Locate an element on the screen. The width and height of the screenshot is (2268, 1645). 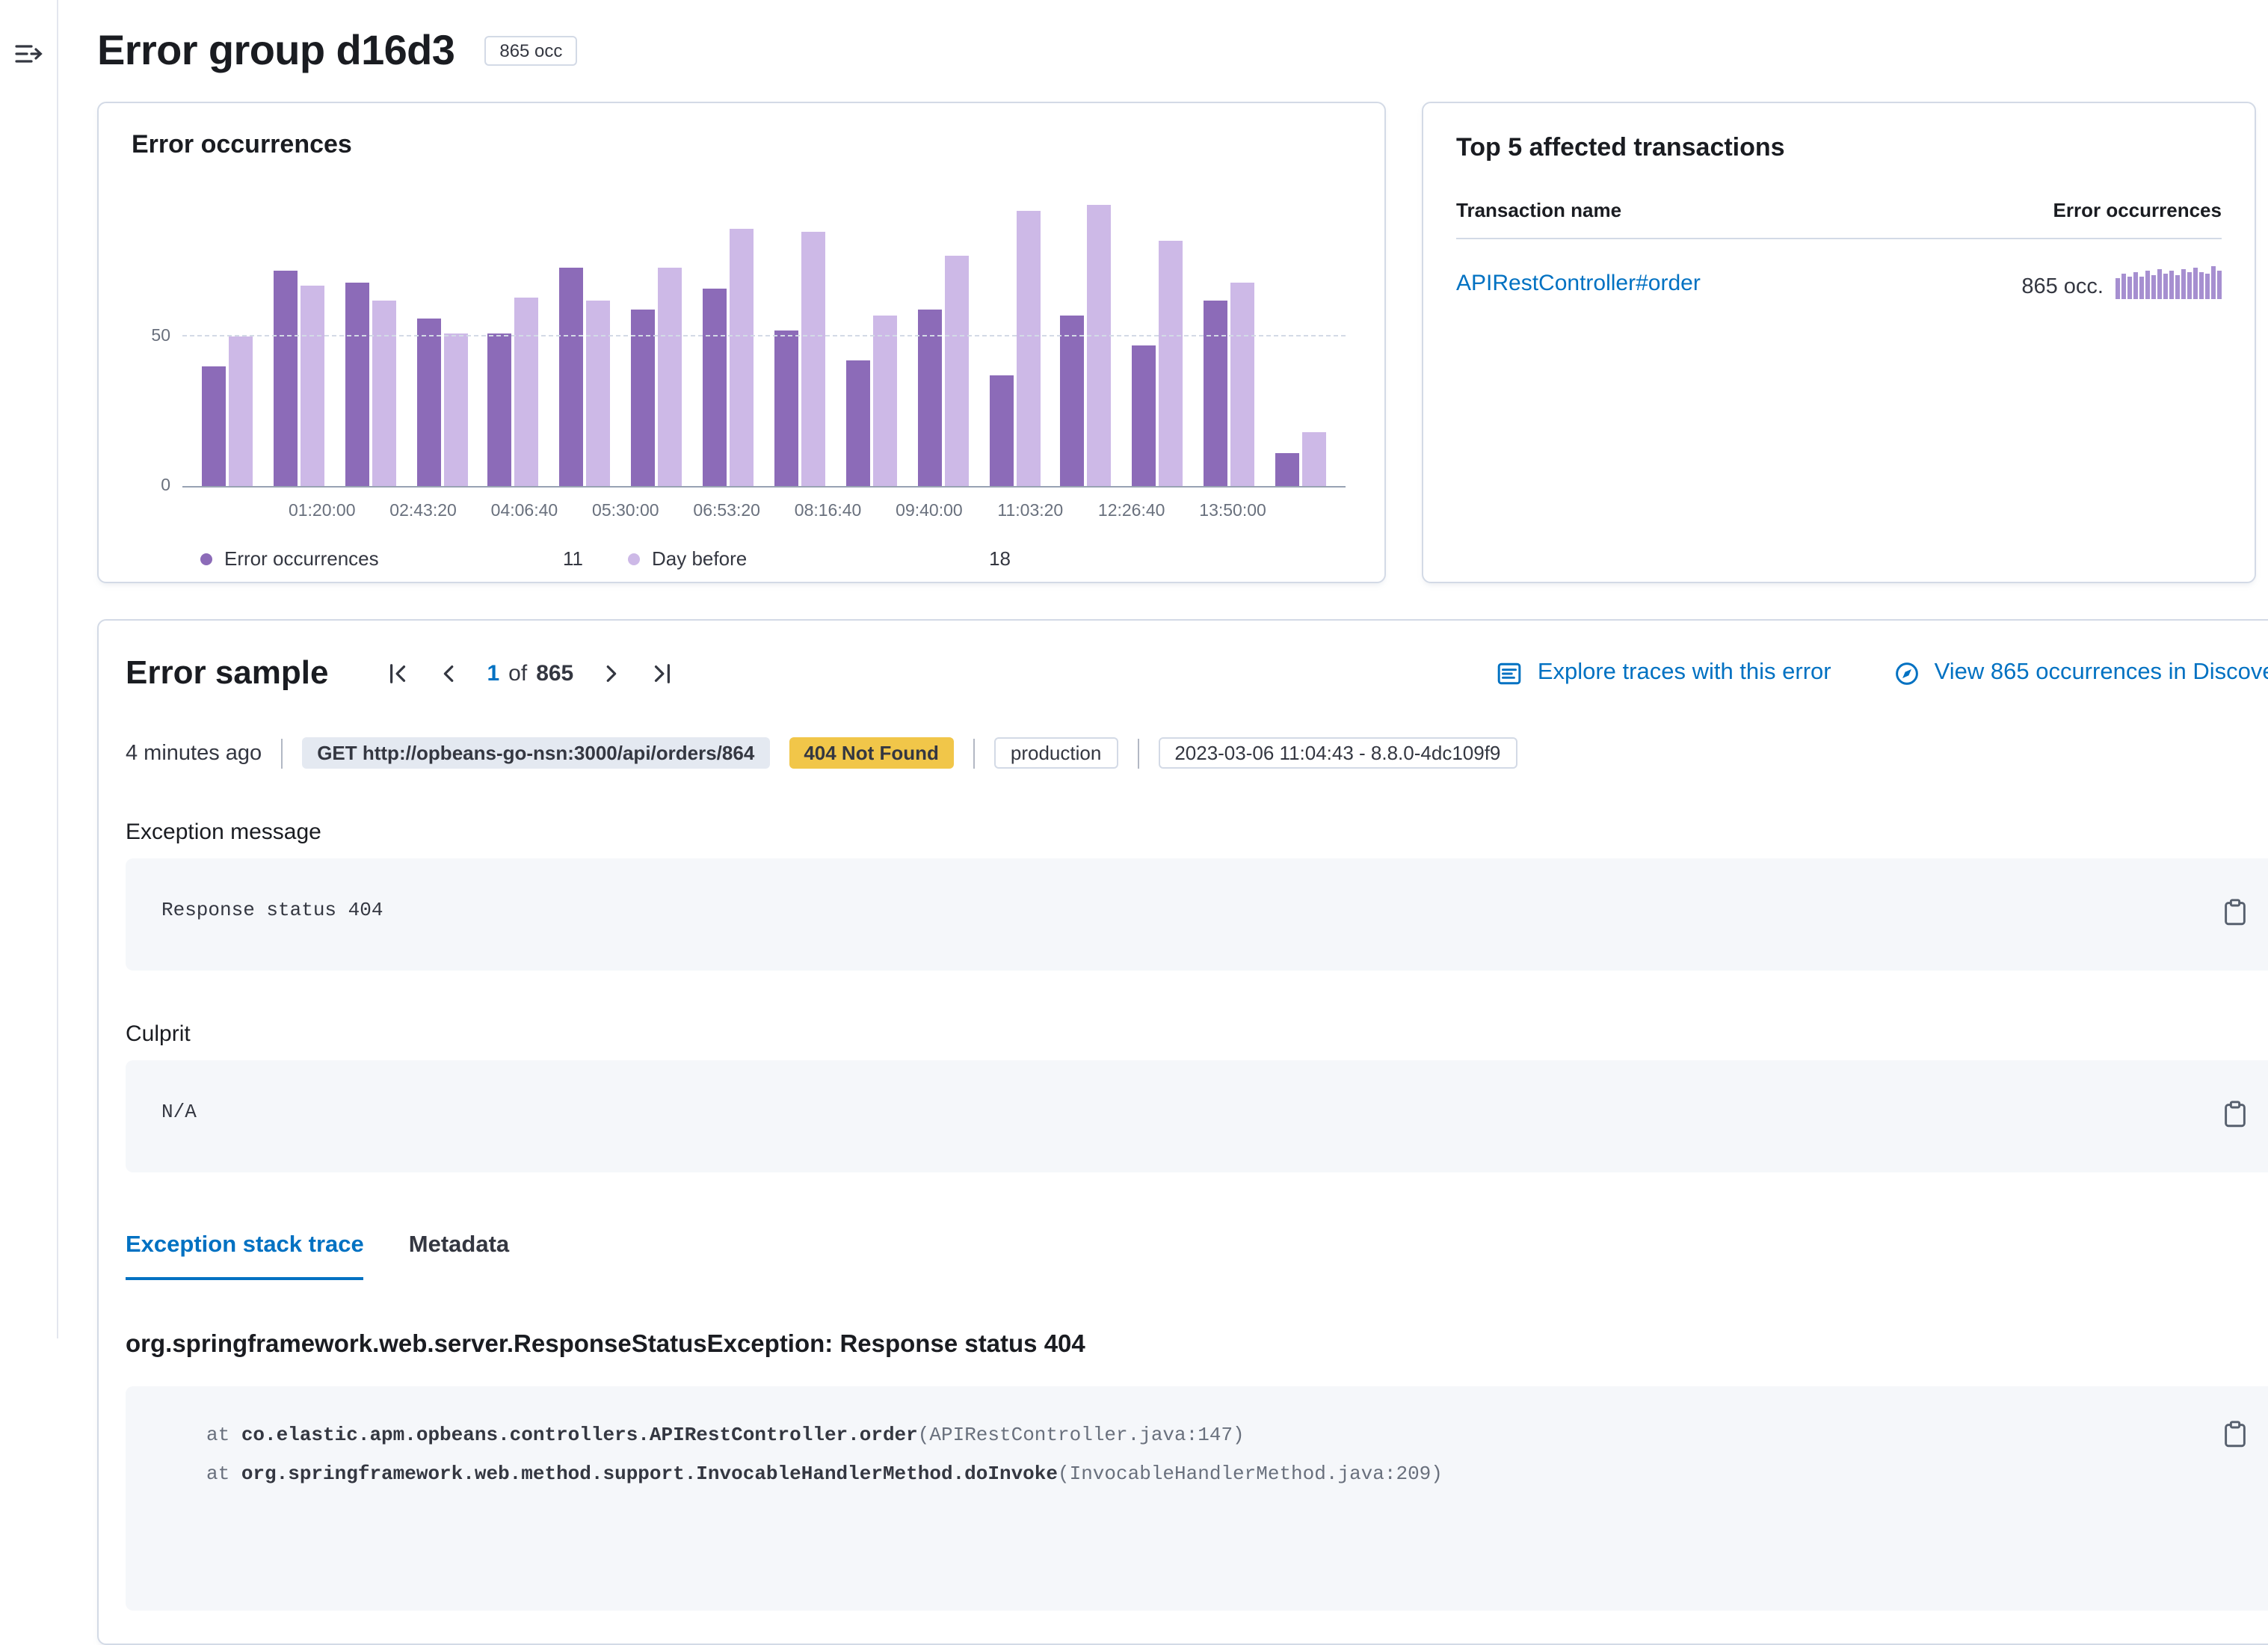
copy-exception-message-button is located at coordinates (2236, 912).